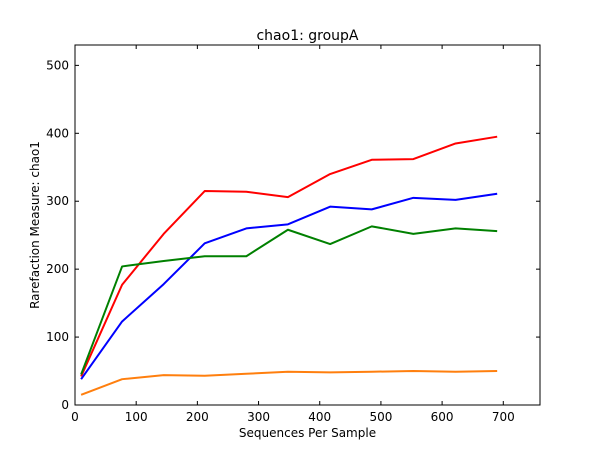 The height and width of the screenshot is (450, 600). I want to click on y-tick-label: 0, so click(65, 405).